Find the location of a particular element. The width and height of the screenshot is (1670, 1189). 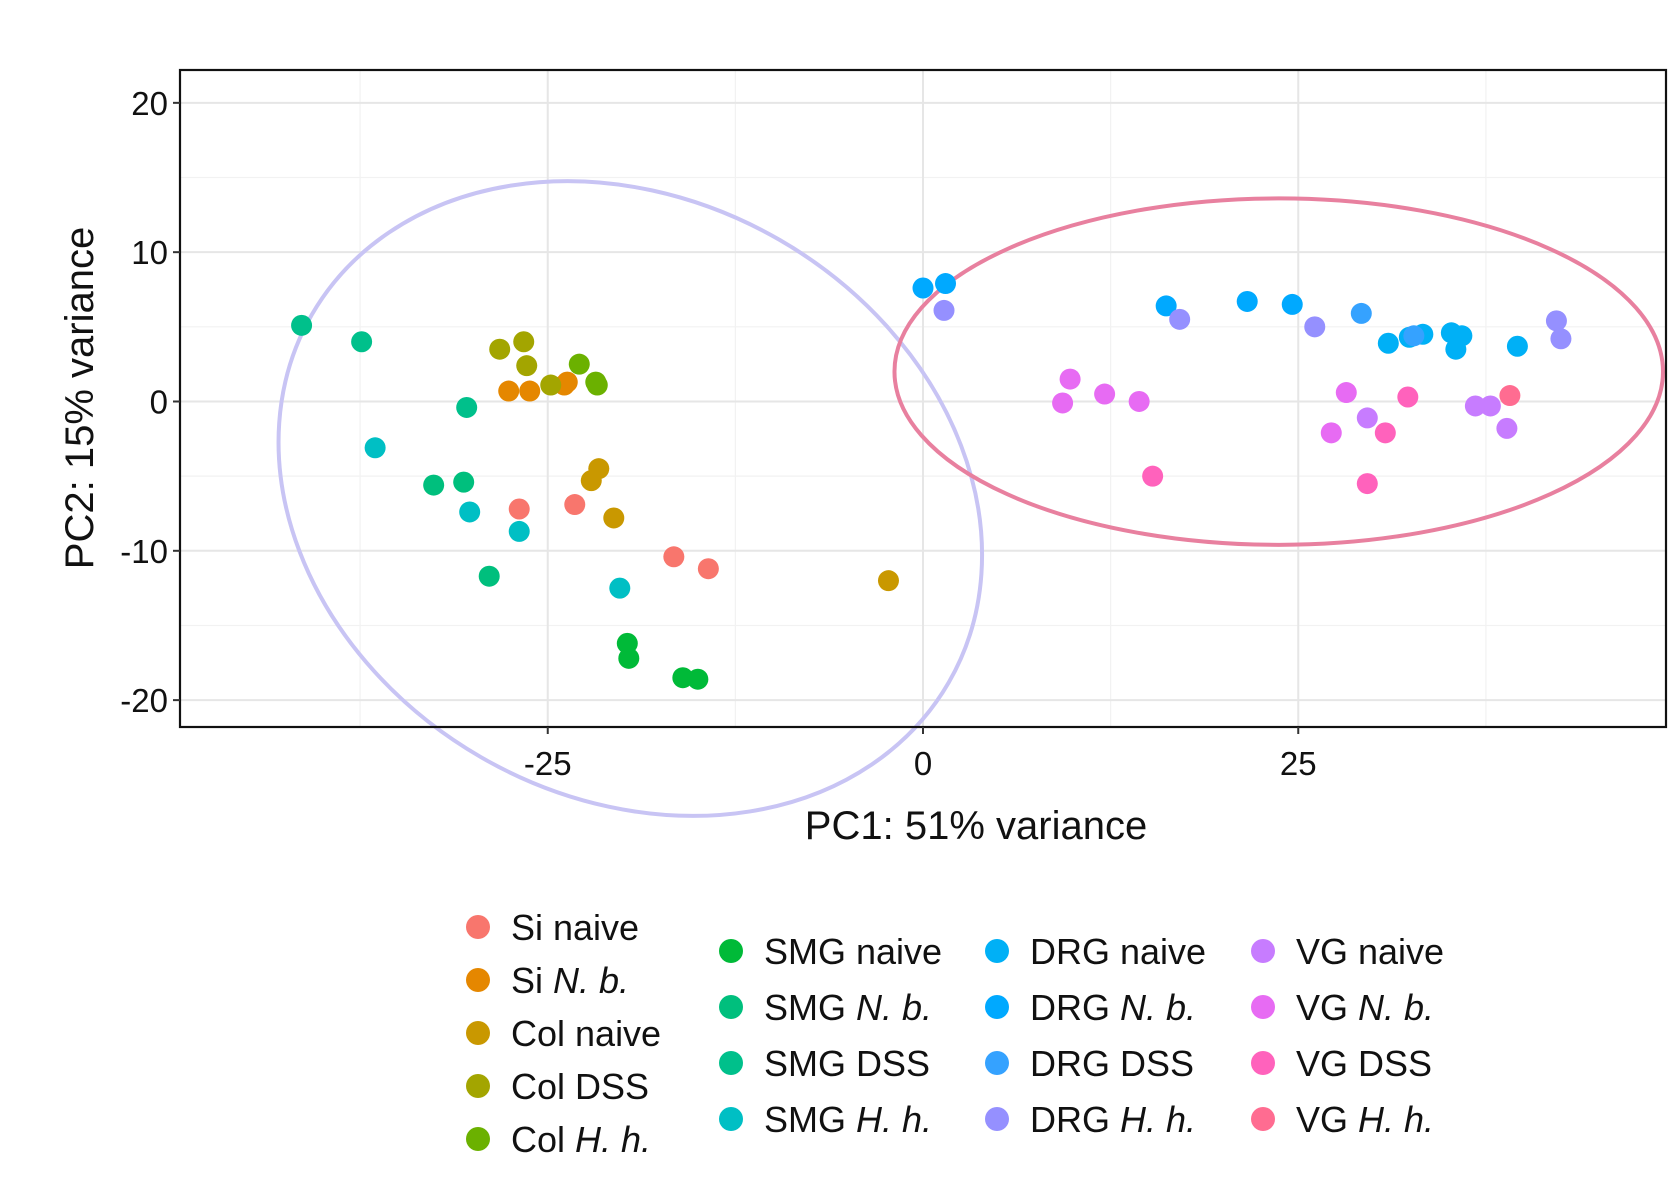

legend-label: VG H. h. is located at coordinates (1365, 1119).